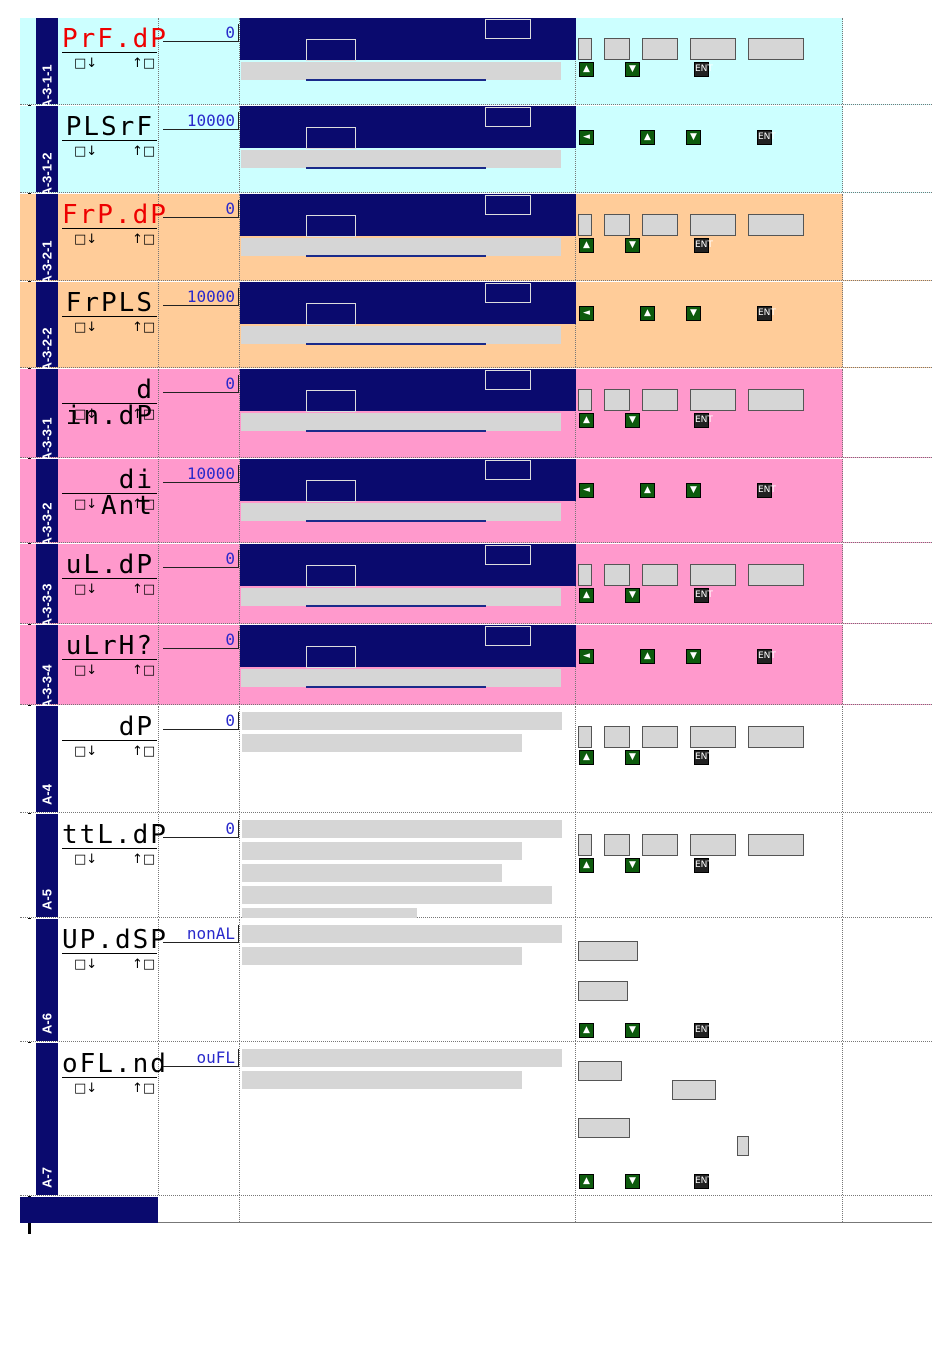  I want to click on param-id: A-4, so click(47, 794).